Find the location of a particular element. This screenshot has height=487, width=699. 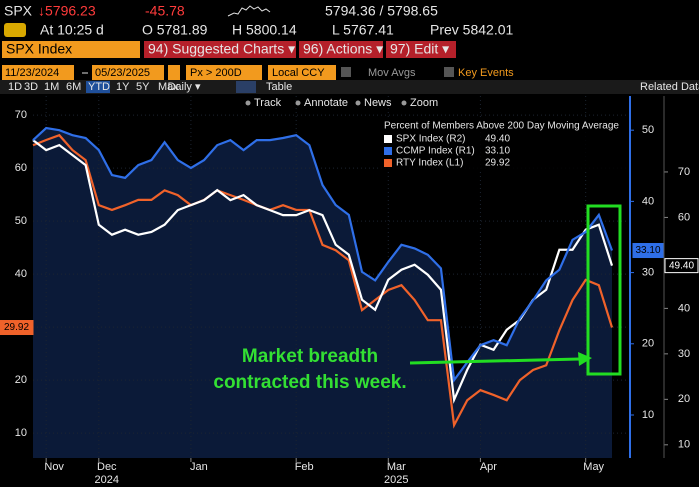

period-button: 1Y is located at coordinates (123, 87).